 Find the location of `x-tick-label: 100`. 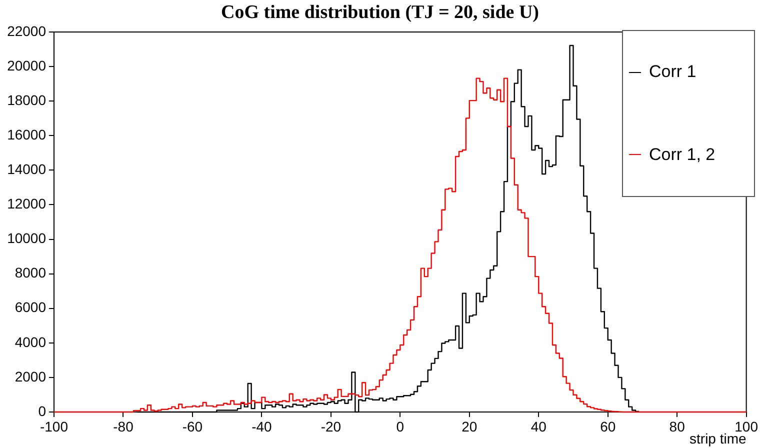

x-tick-label: 100 is located at coordinates (746, 426).